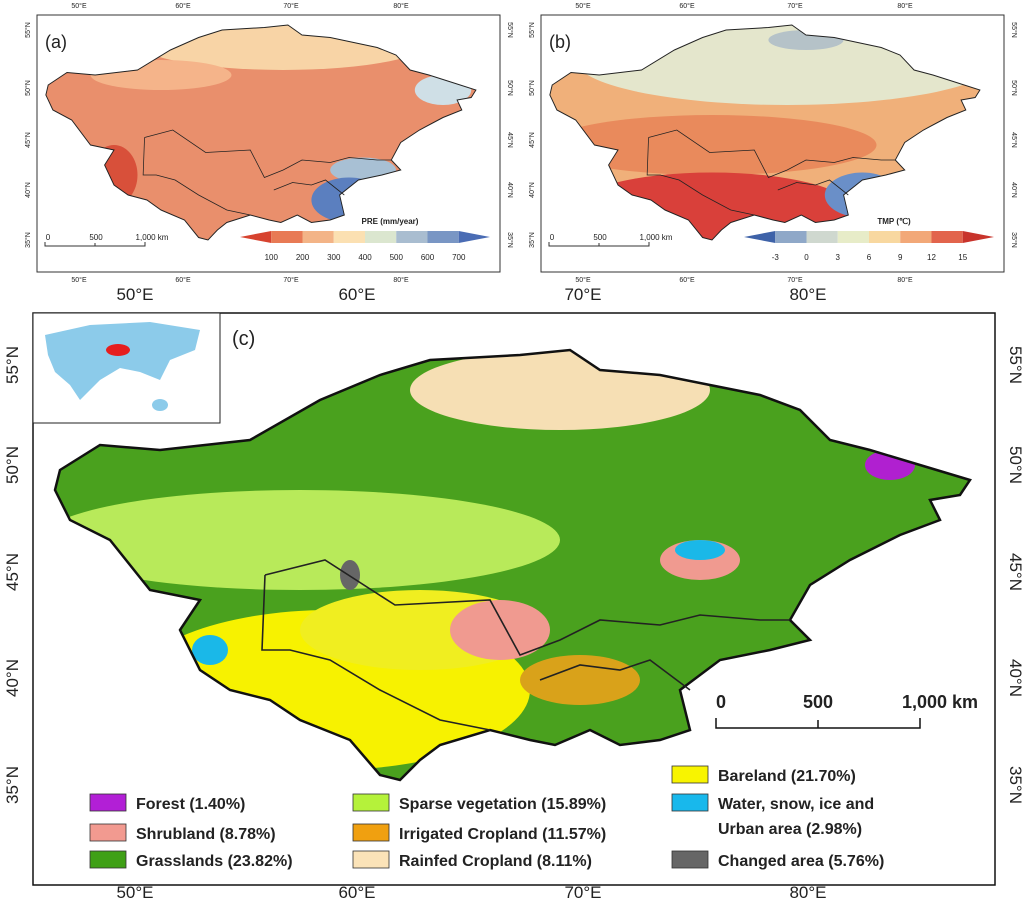 The width and height of the screenshot is (1024, 914). I want to click on legend-tick: -3, so click(776, 257).